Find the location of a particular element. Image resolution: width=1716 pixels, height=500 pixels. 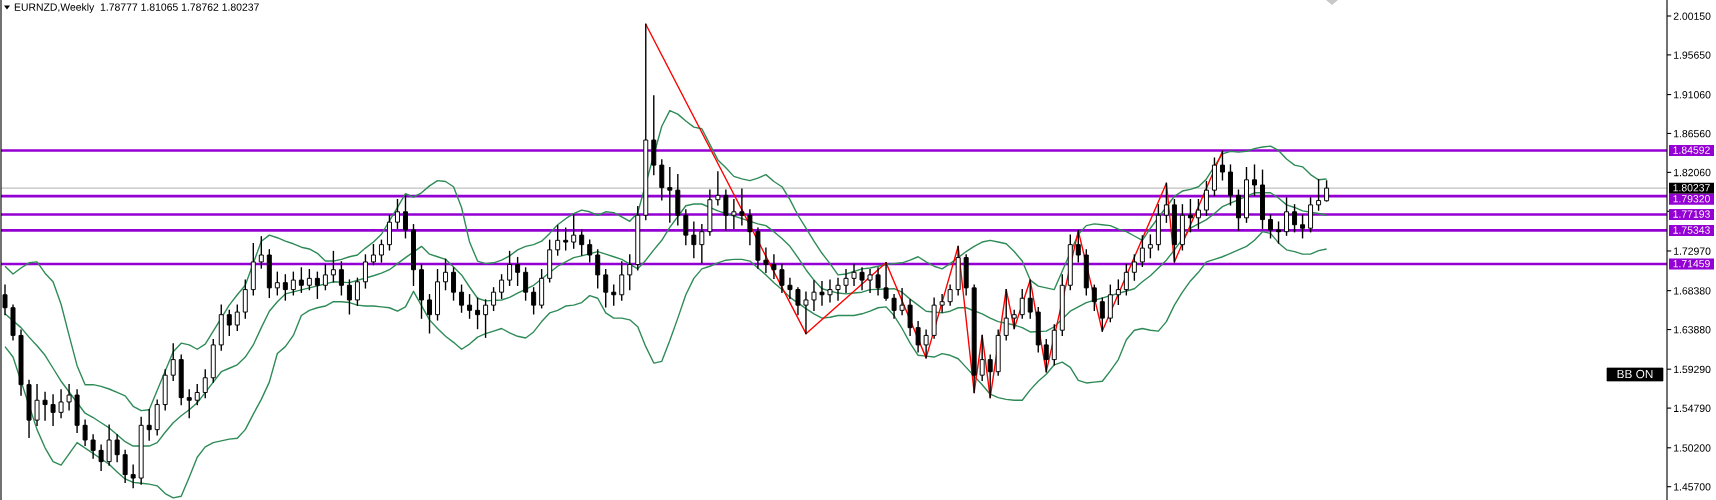

y-tick-label: 1.86560 is located at coordinates (1692, 133).